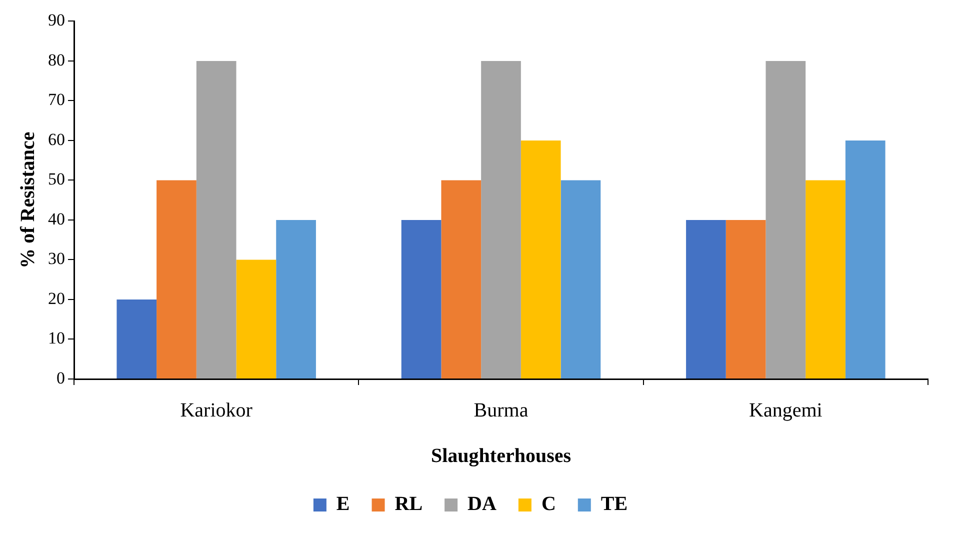  What do you see at coordinates (216, 410) in the screenshot?
I see `x-tick-label: Kariokor` at bounding box center [216, 410].